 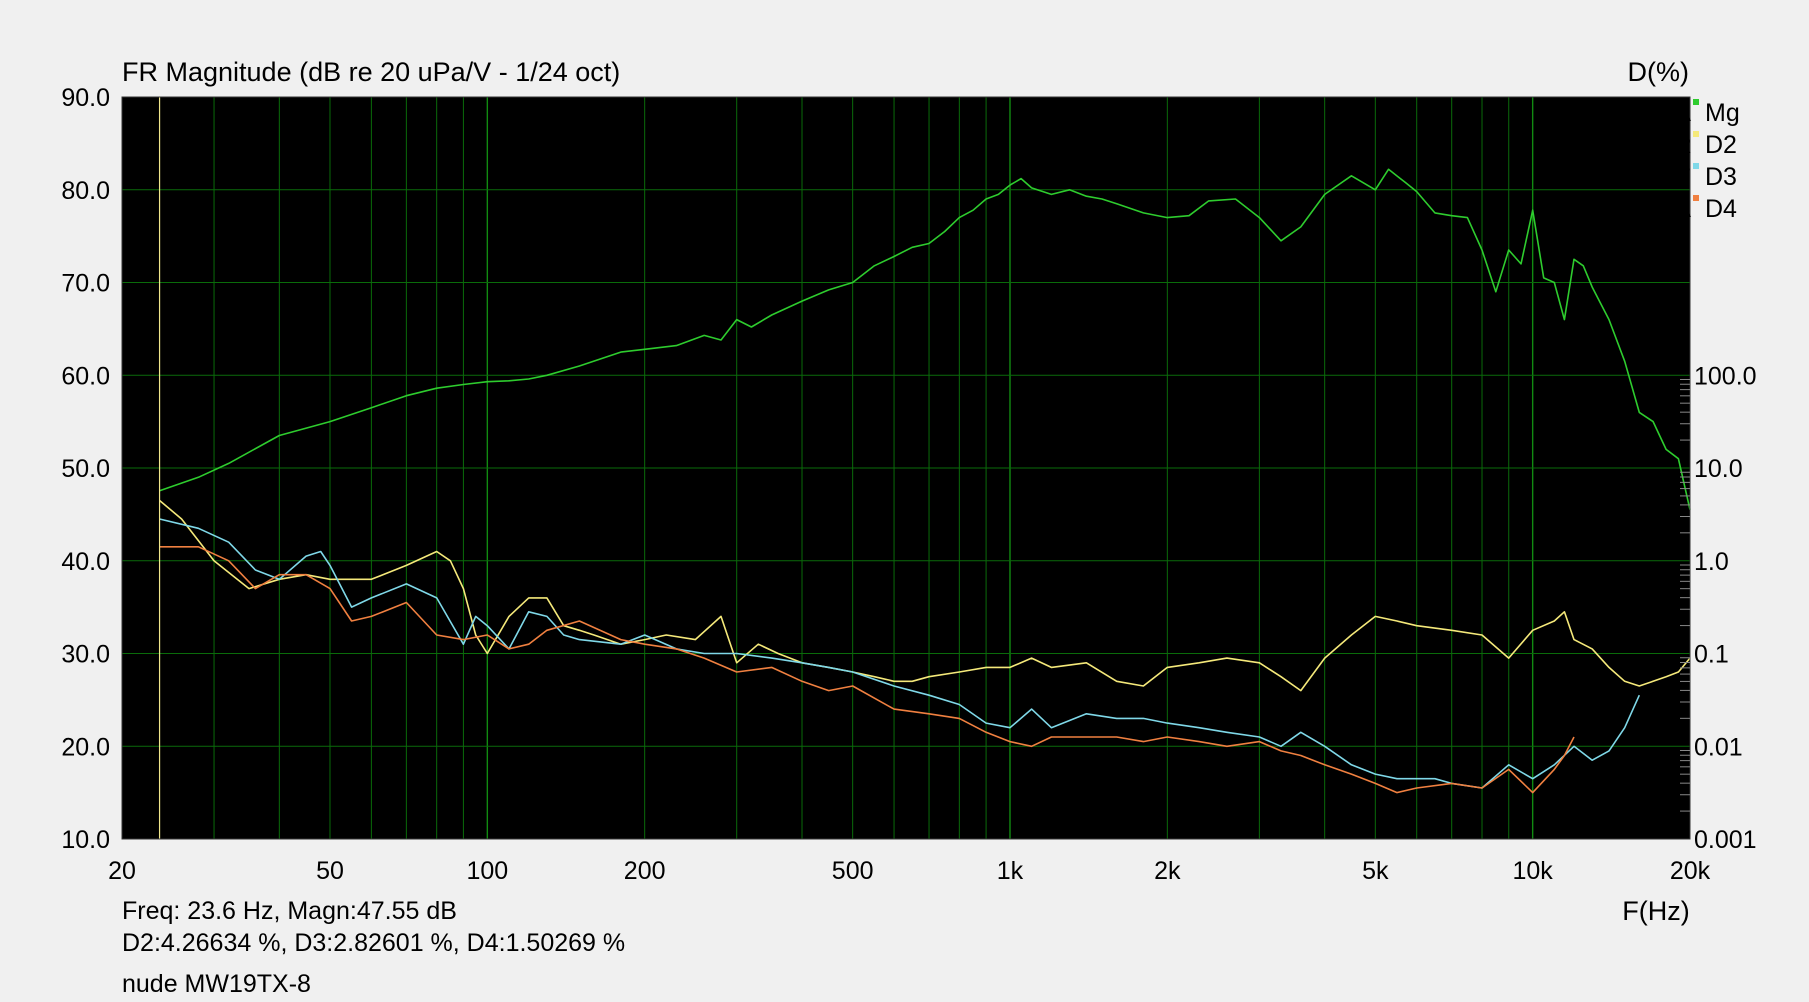 What do you see at coordinates (1722, 113) in the screenshot?
I see `legend-entry: Mg` at bounding box center [1722, 113].